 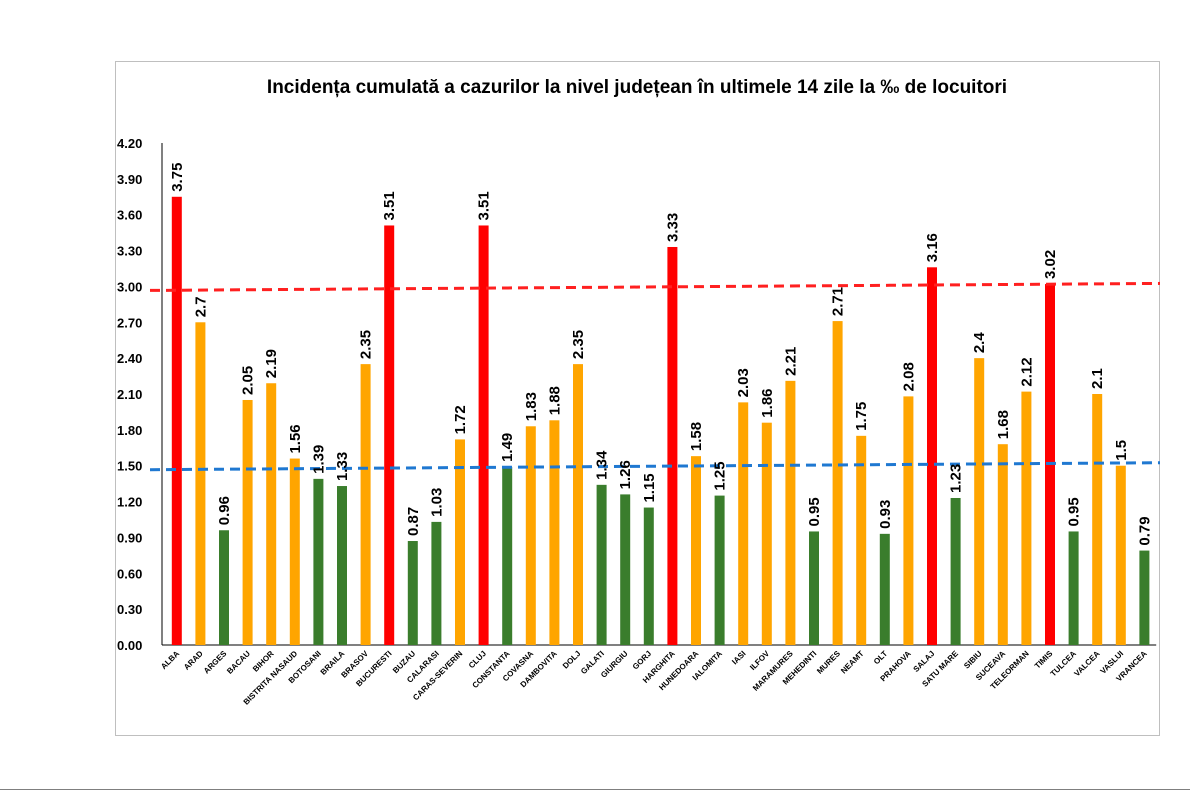 What do you see at coordinates (571, 659) in the screenshot?
I see `x-tick-label: DOLJ` at bounding box center [571, 659].